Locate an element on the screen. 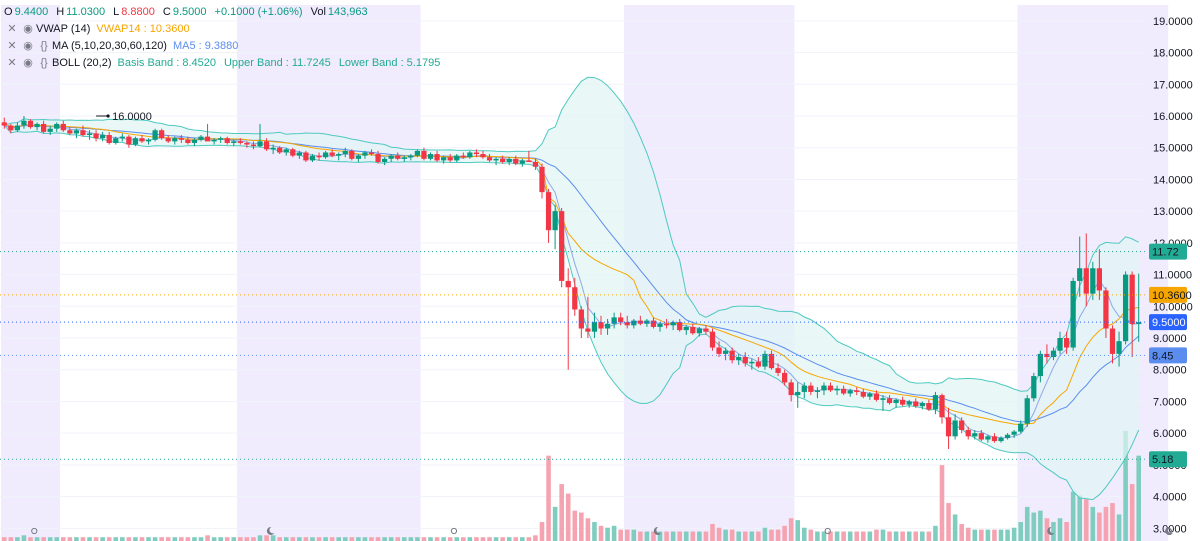  price-tag-label: 11.72 is located at coordinates (1165, 253).